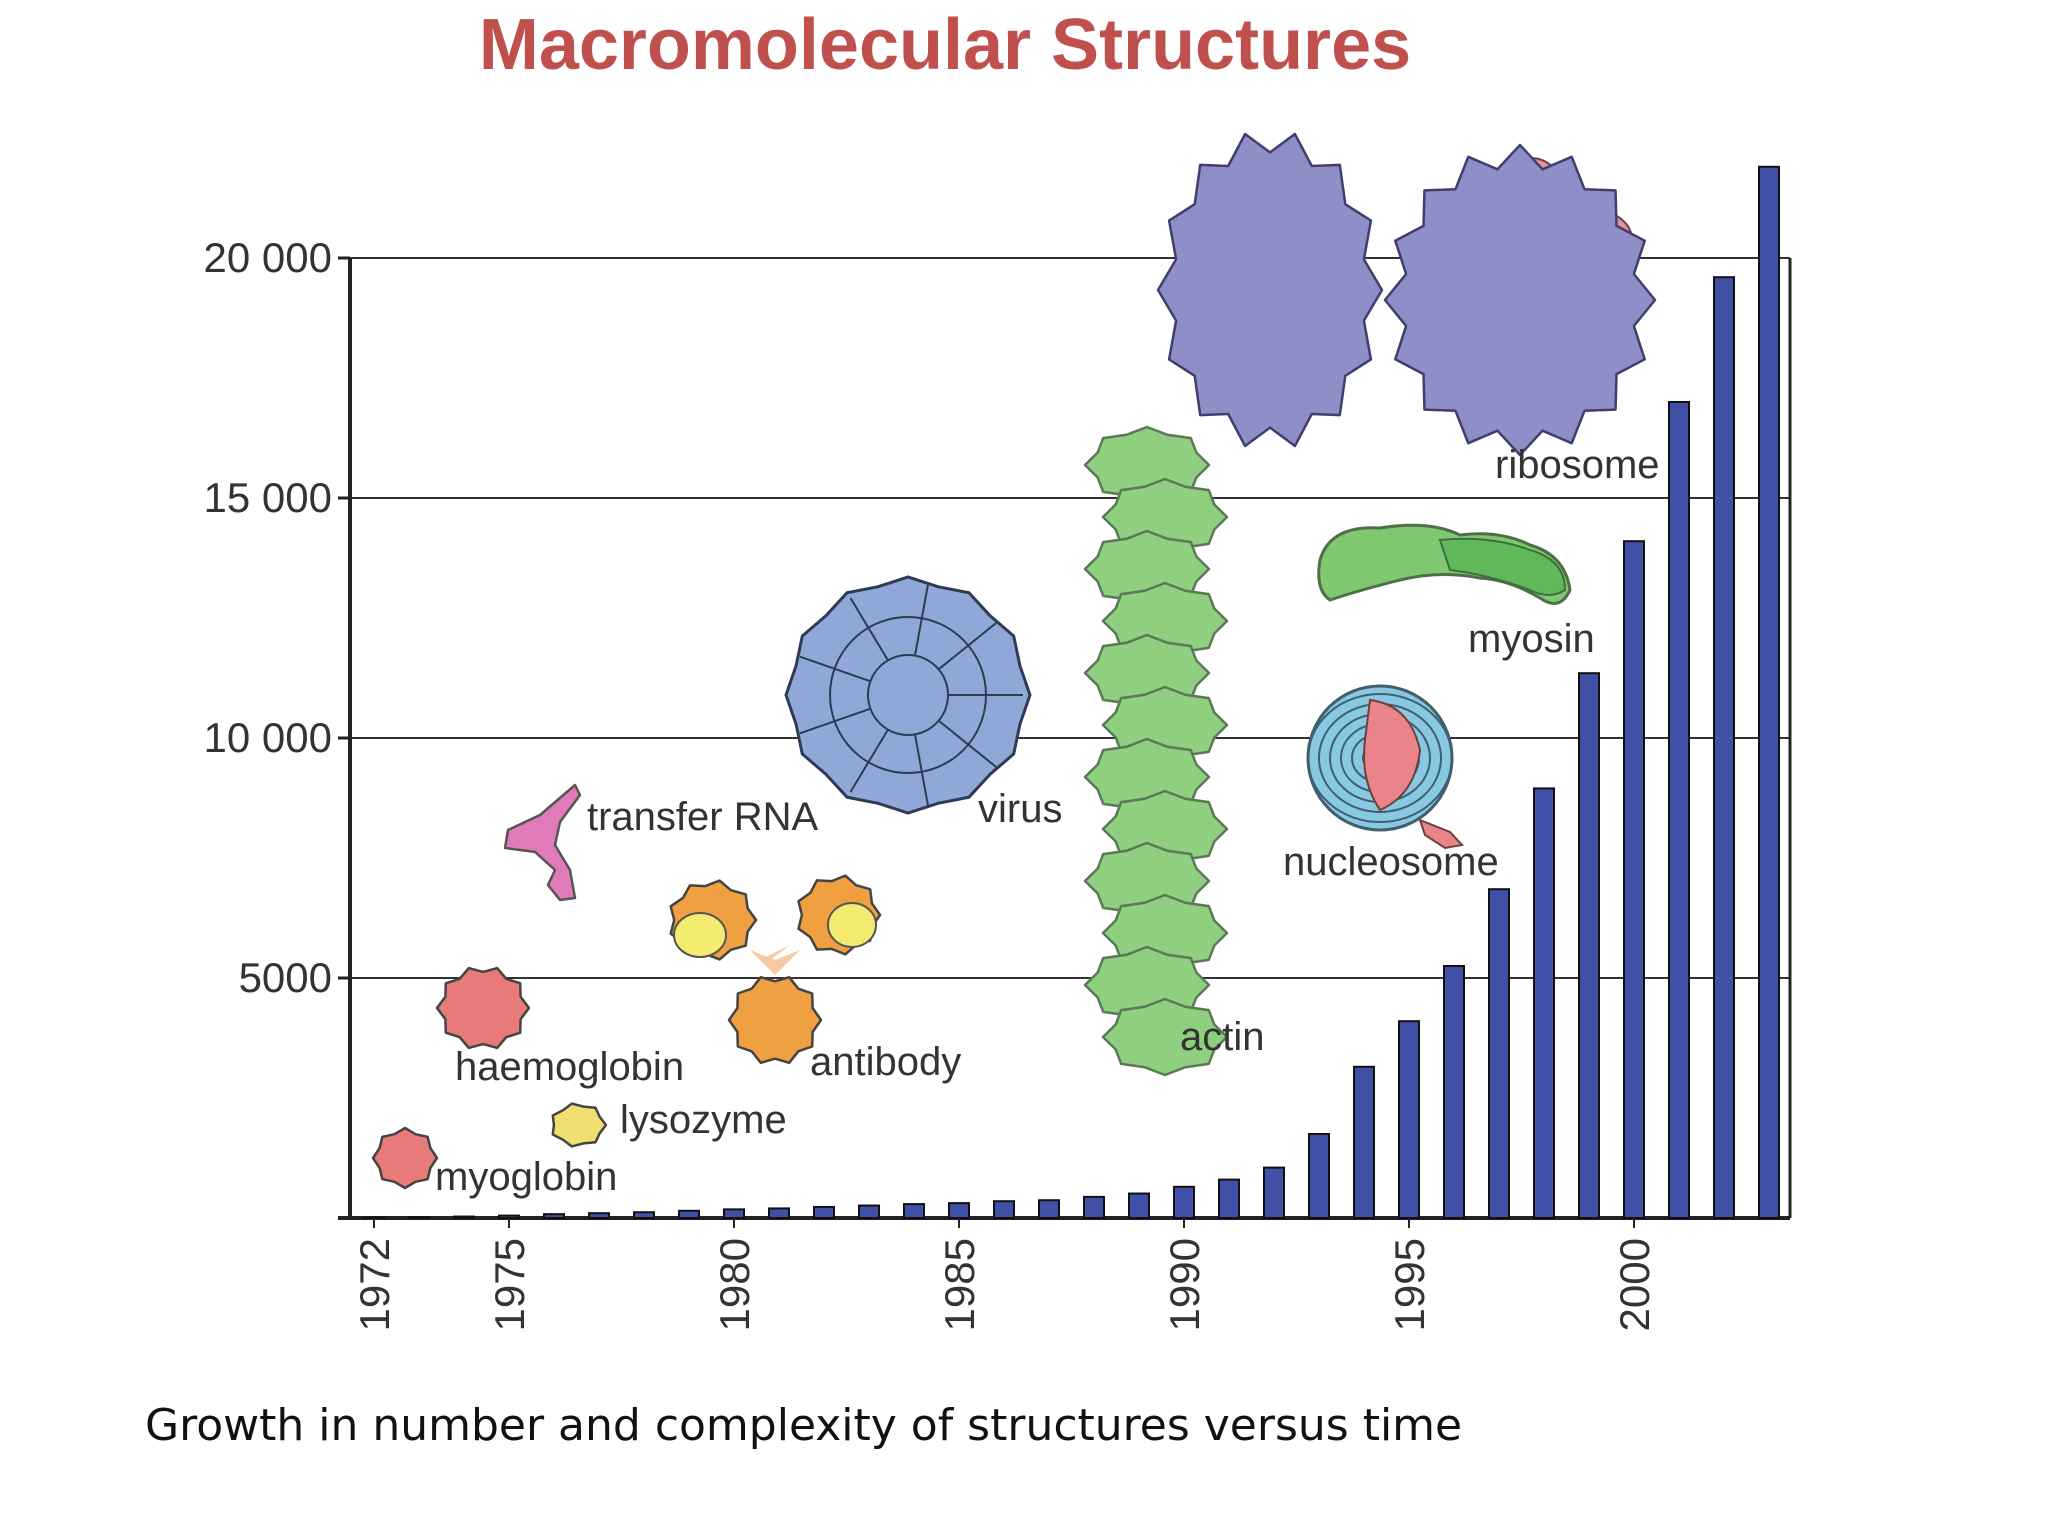  Describe the element at coordinates (1577, 465) in the screenshot. I see `ribosome-label: ribosome` at that location.